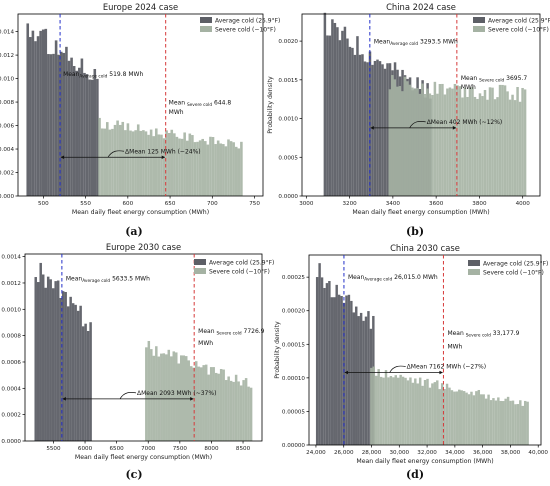 The height and width of the screenshot is (486, 550). I want to click on x-tick-label: 3600, so click(436, 204).